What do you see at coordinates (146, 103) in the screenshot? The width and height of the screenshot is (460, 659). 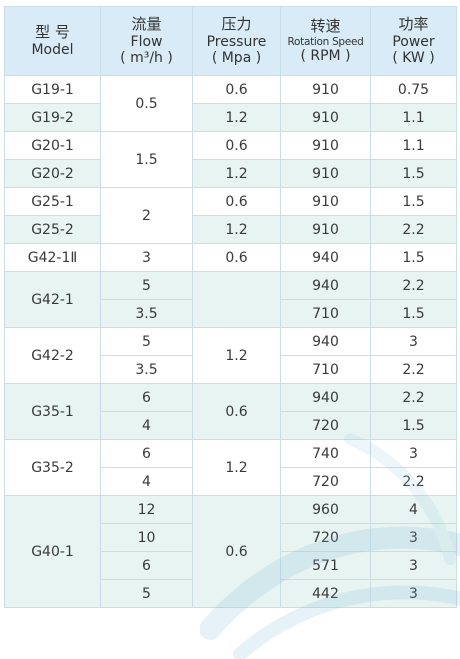 I see `flow-cell: 0.5` at bounding box center [146, 103].